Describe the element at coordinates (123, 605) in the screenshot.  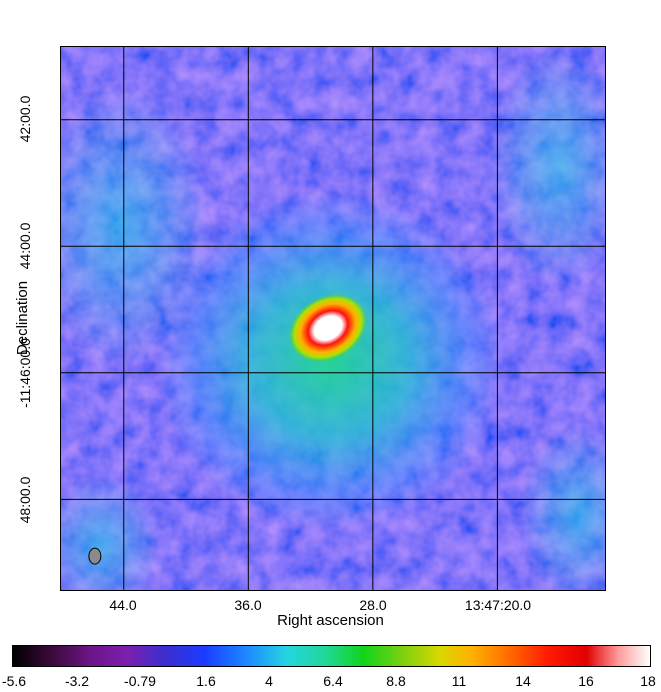
I see `x-tick-label: 44.0` at that location.